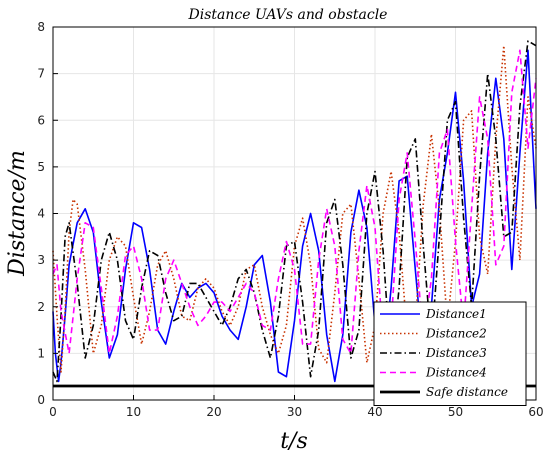  What do you see at coordinates (455, 412) in the screenshot?
I see `x-tick-label: 50` at bounding box center [455, 412].